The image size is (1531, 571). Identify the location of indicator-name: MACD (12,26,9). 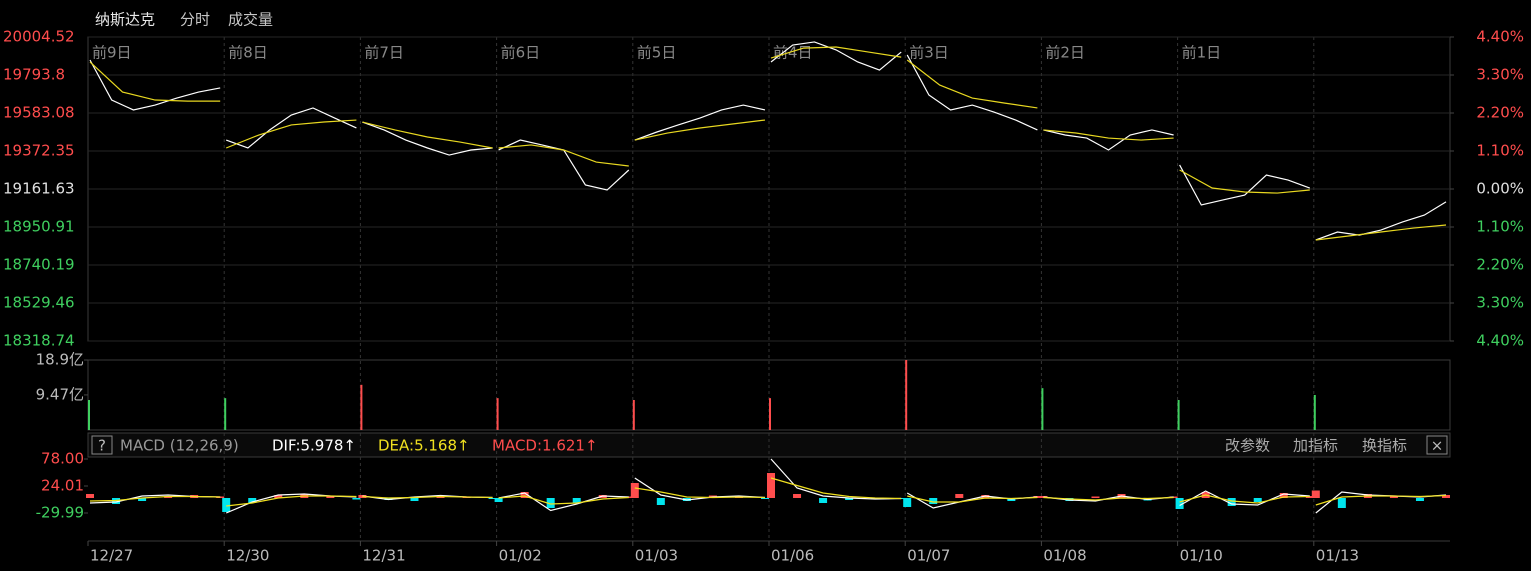
(179, 446).